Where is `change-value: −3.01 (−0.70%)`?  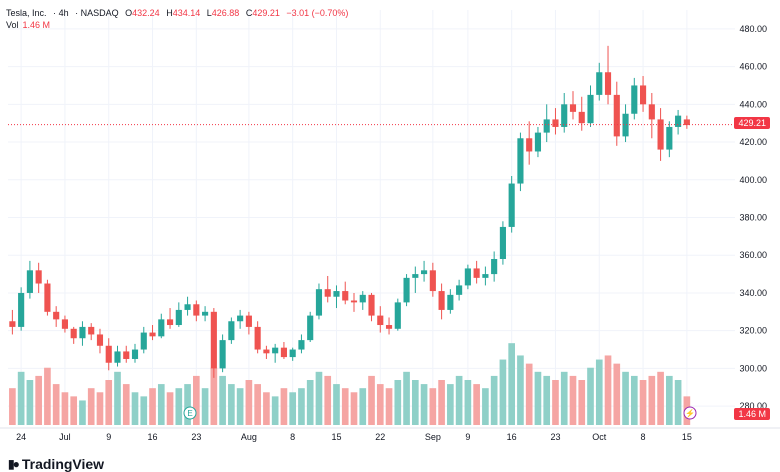 change-value: −3.01 (−0.70%) is located at coordinates (317, 13).